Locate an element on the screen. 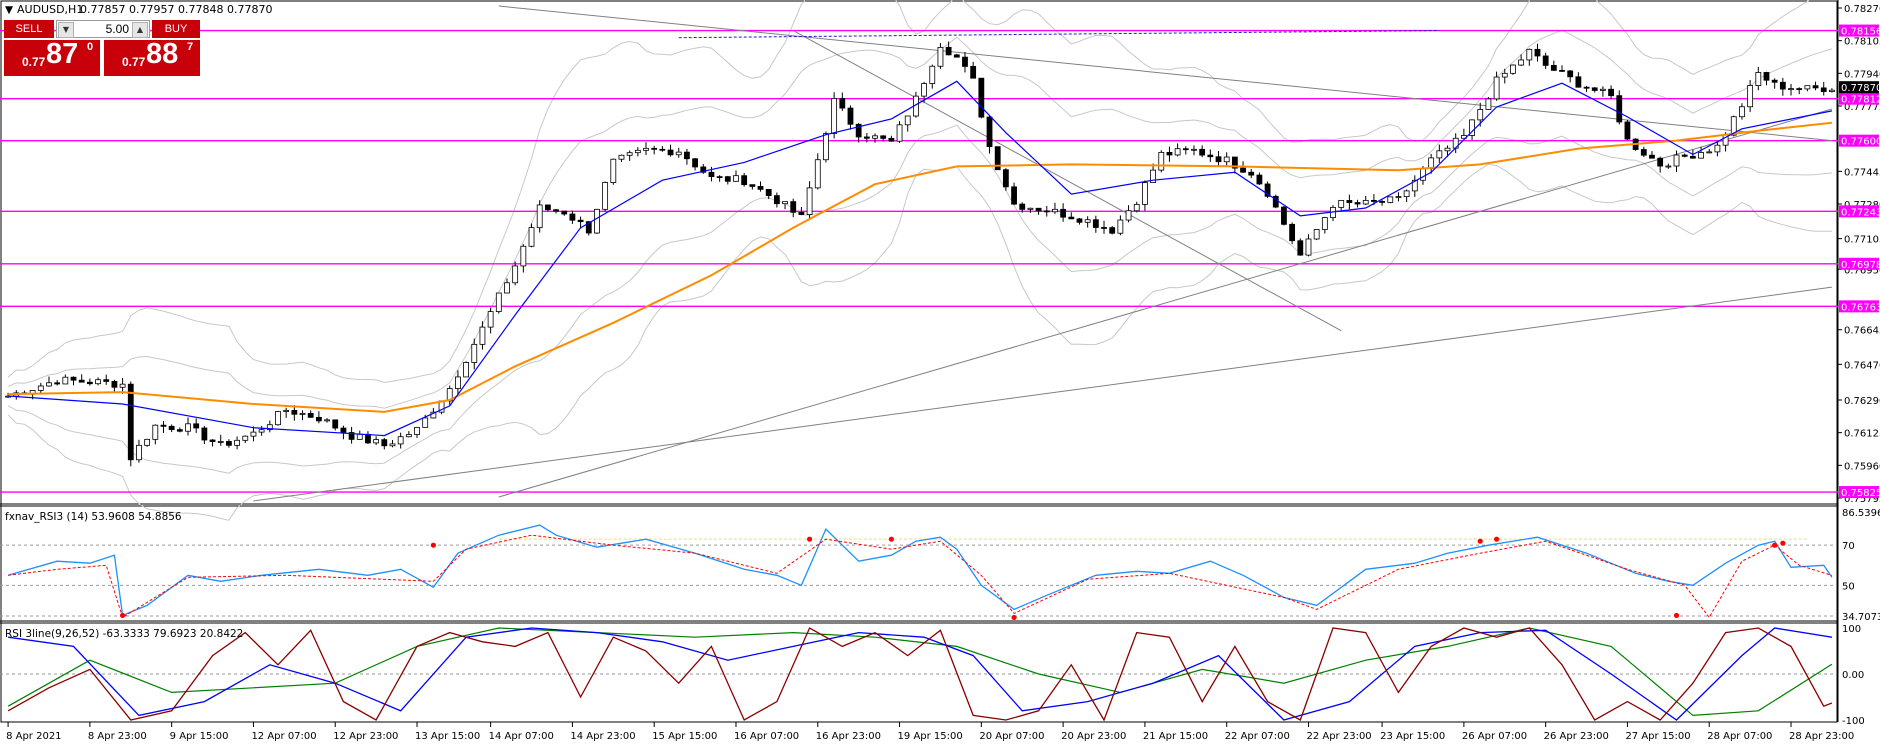  rsi3-slow-line is located at coordinates (920, 672).